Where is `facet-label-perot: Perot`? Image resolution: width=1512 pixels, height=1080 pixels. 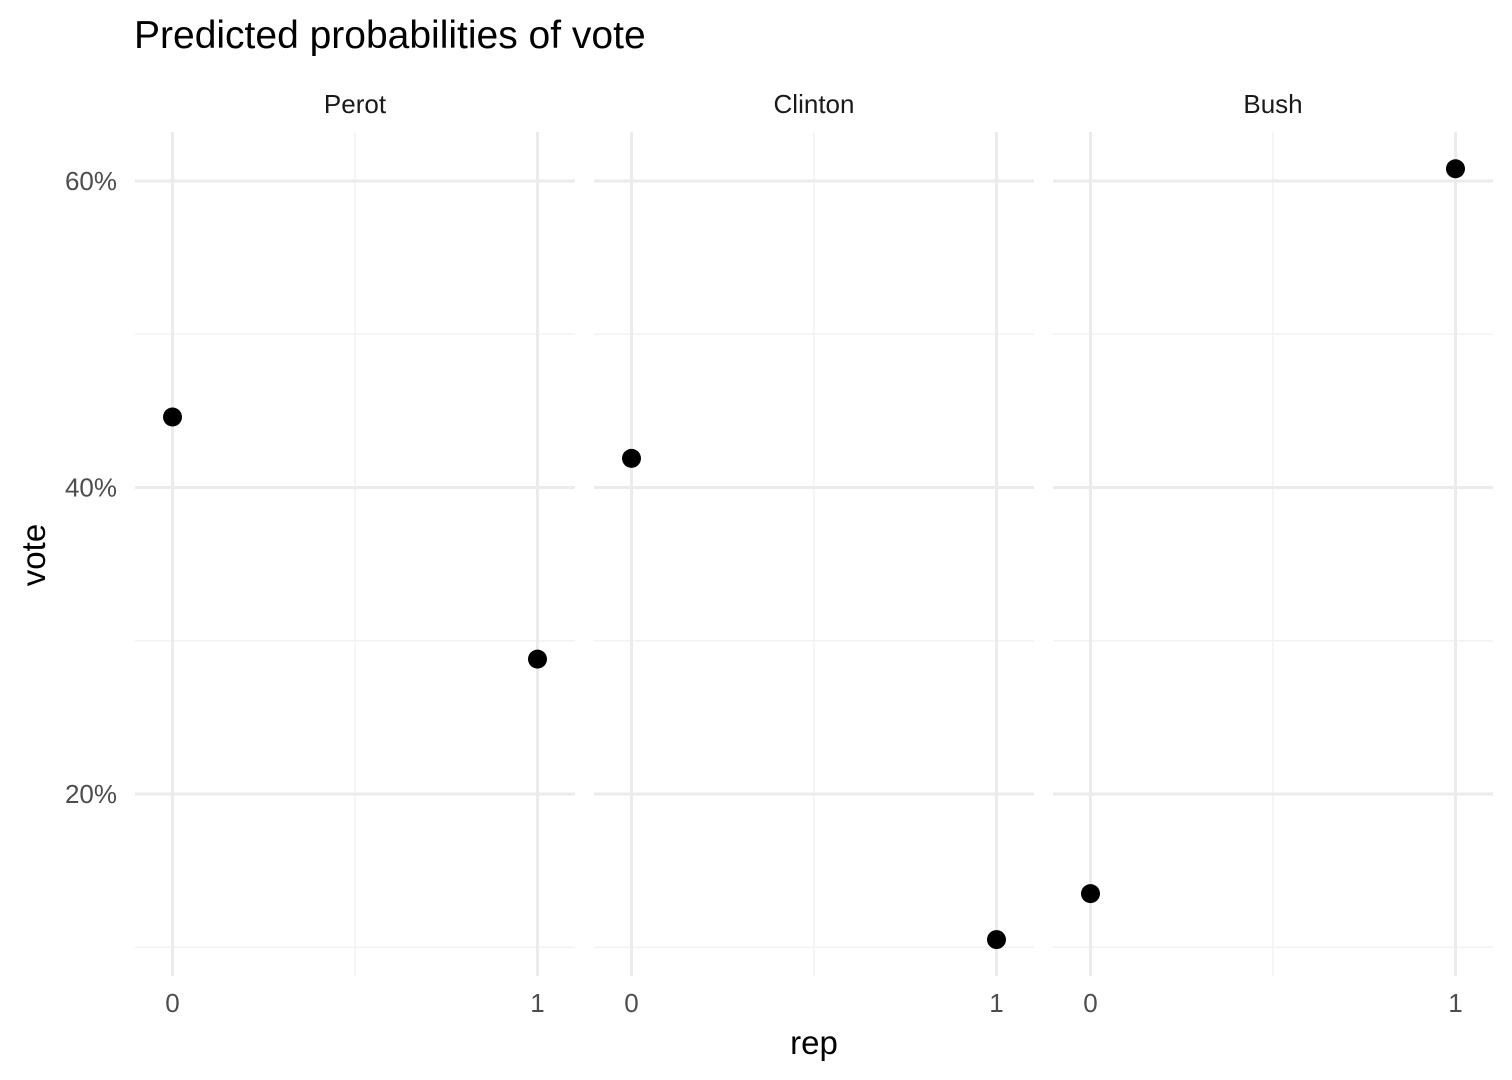
facet-label-perot: Perot is located at coordinates (355, 104).